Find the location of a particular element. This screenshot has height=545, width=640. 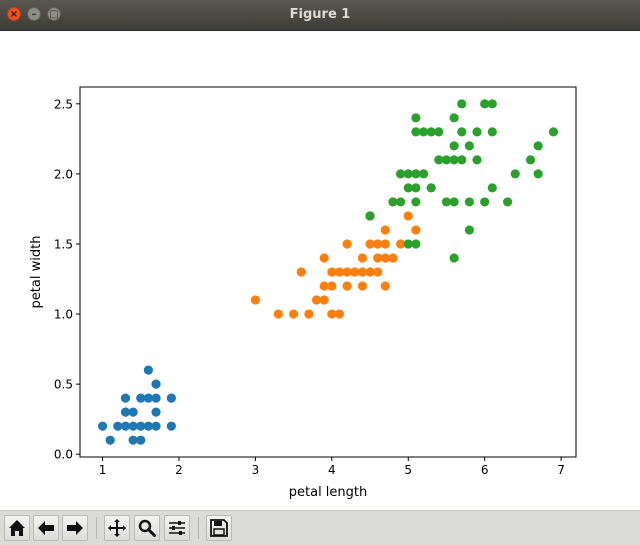

back-button is located at coordinates (46, 528).